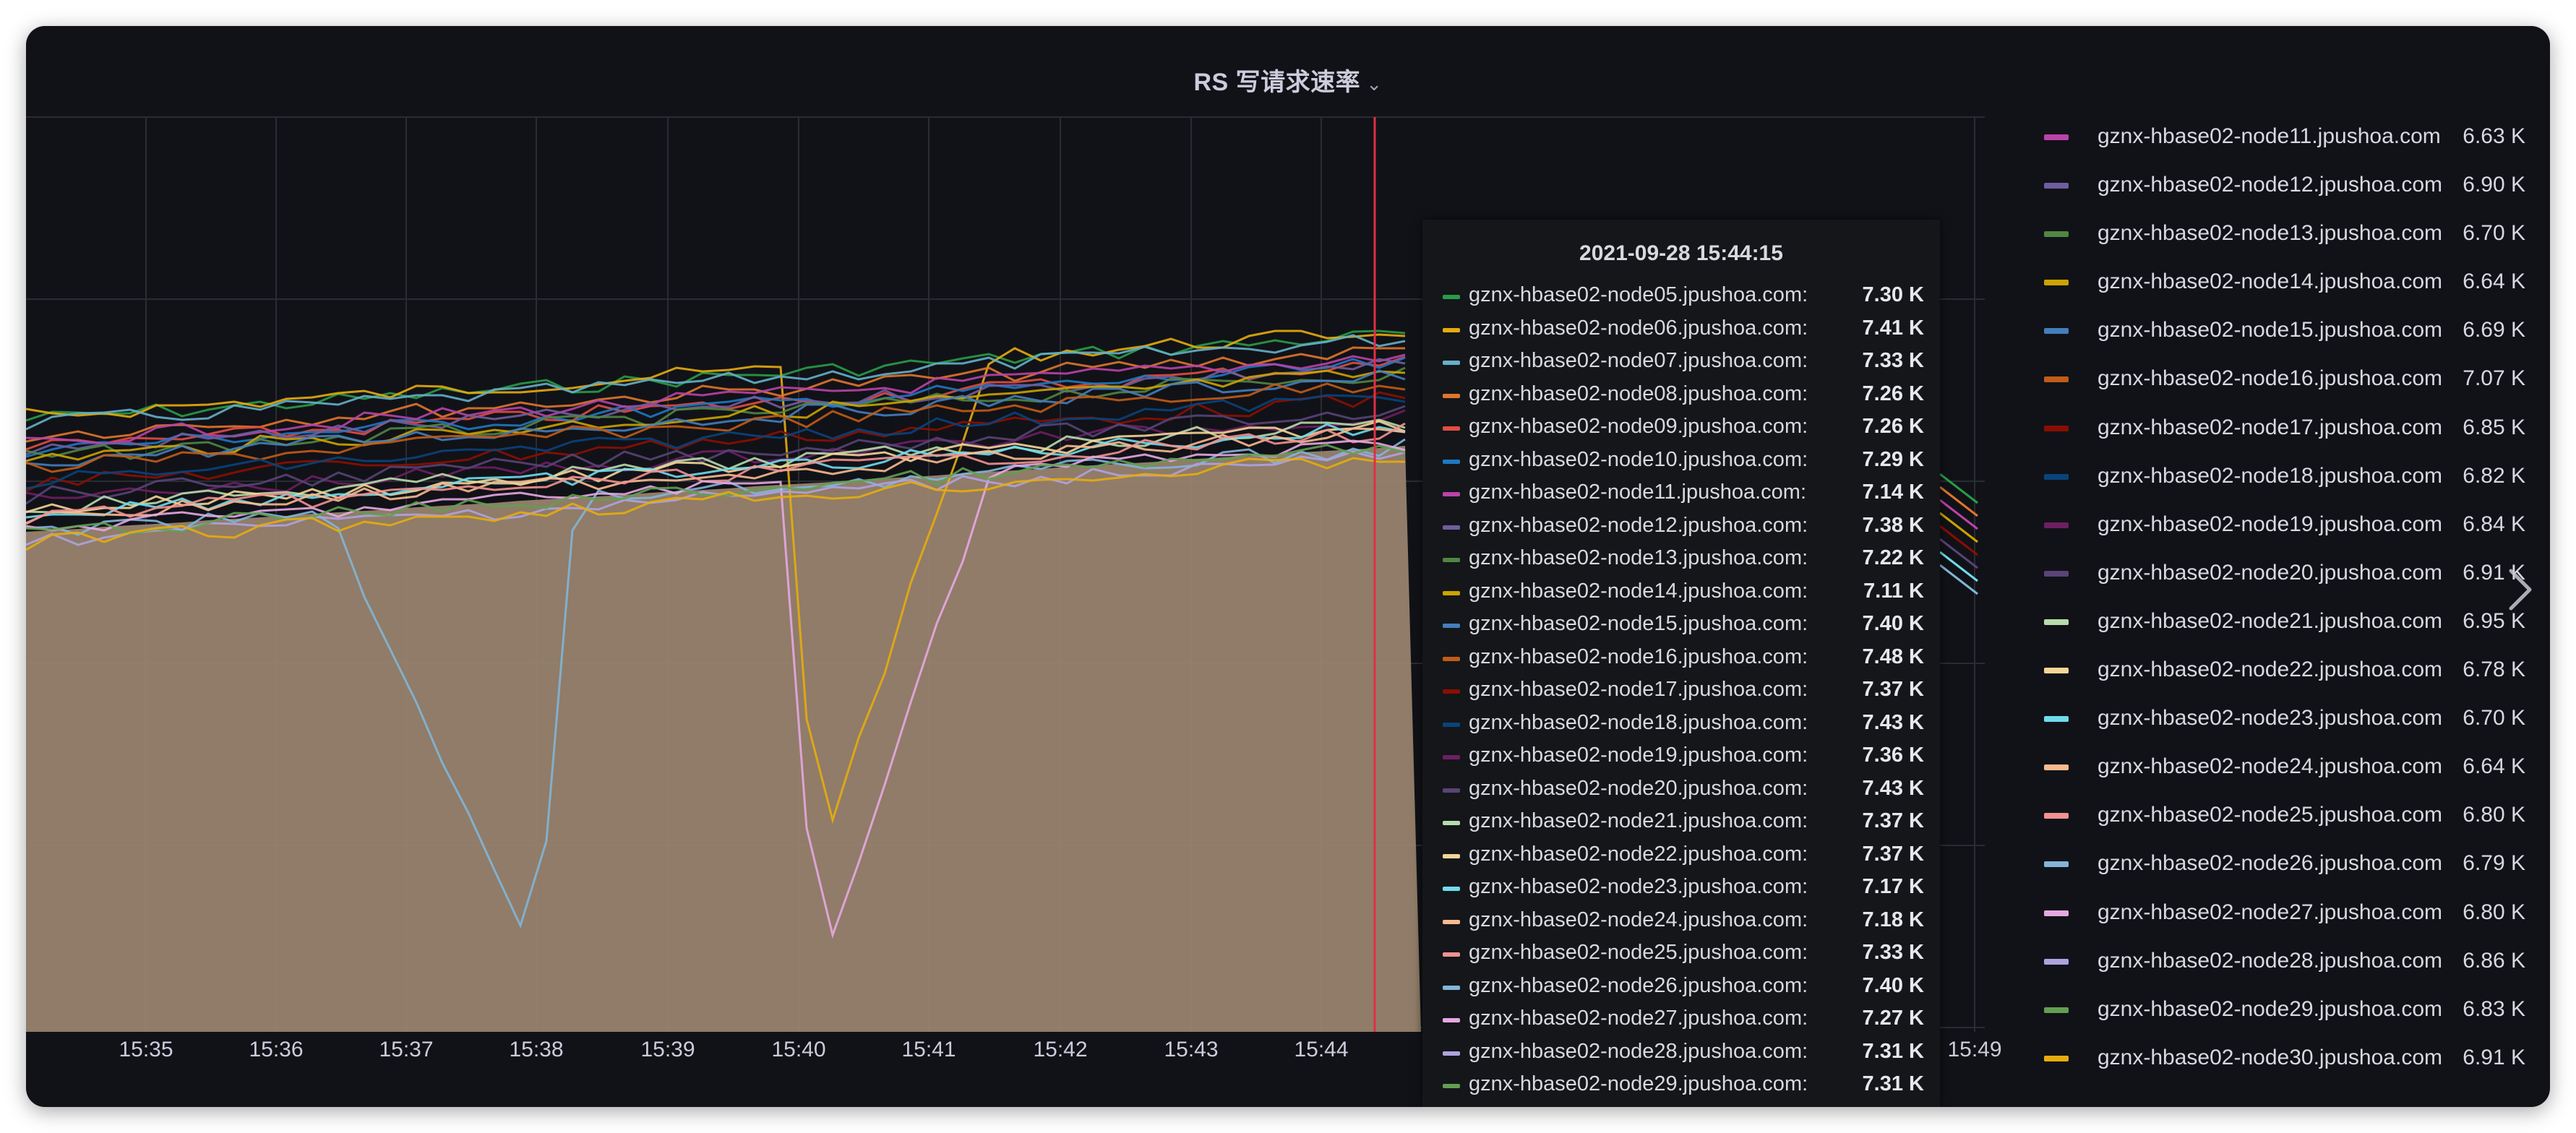  I want to click on legend-item: gznx-hbase02-node16.jpushoa.com 7.07 K, so click(2286, 379).